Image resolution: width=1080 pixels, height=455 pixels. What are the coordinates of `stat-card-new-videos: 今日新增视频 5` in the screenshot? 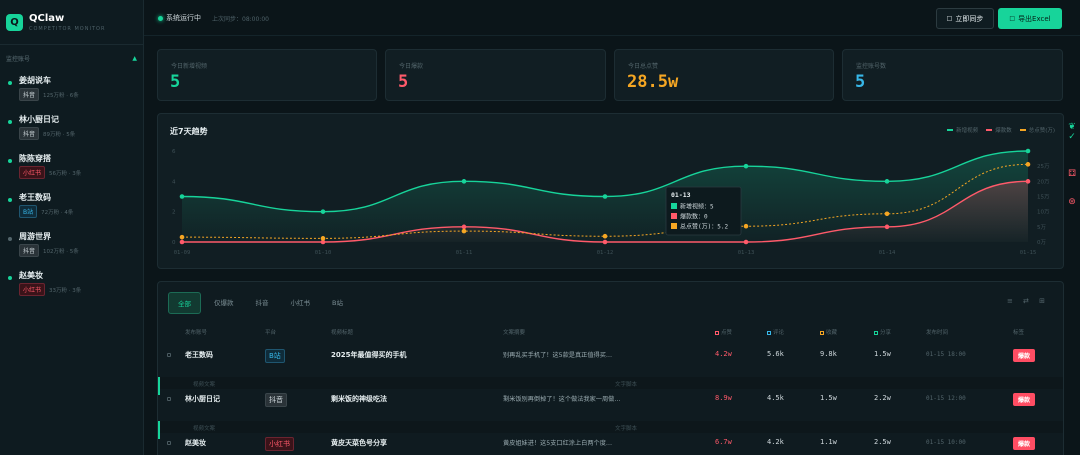 It's located at (267, 75).